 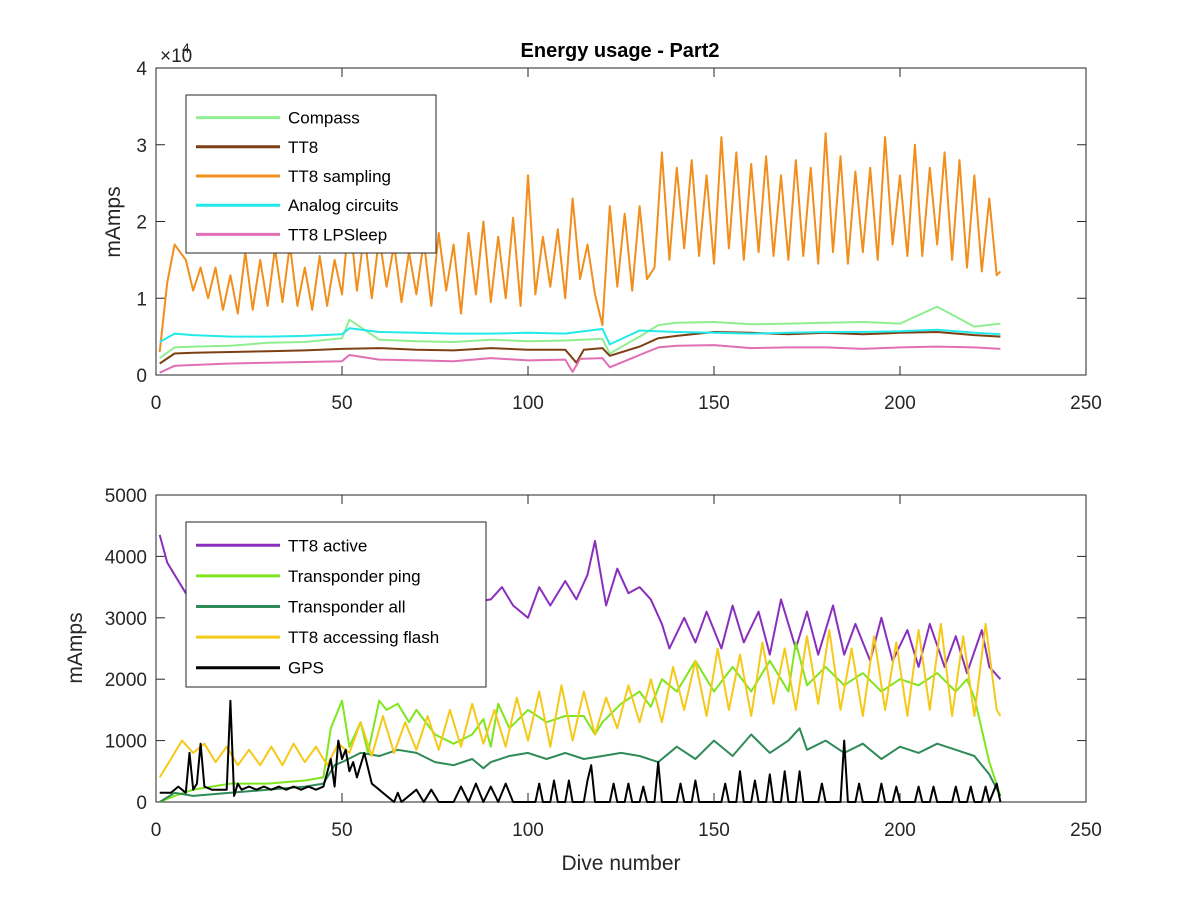 I want to click on top-y-tick-label: 4, so click(x=141, y=69).